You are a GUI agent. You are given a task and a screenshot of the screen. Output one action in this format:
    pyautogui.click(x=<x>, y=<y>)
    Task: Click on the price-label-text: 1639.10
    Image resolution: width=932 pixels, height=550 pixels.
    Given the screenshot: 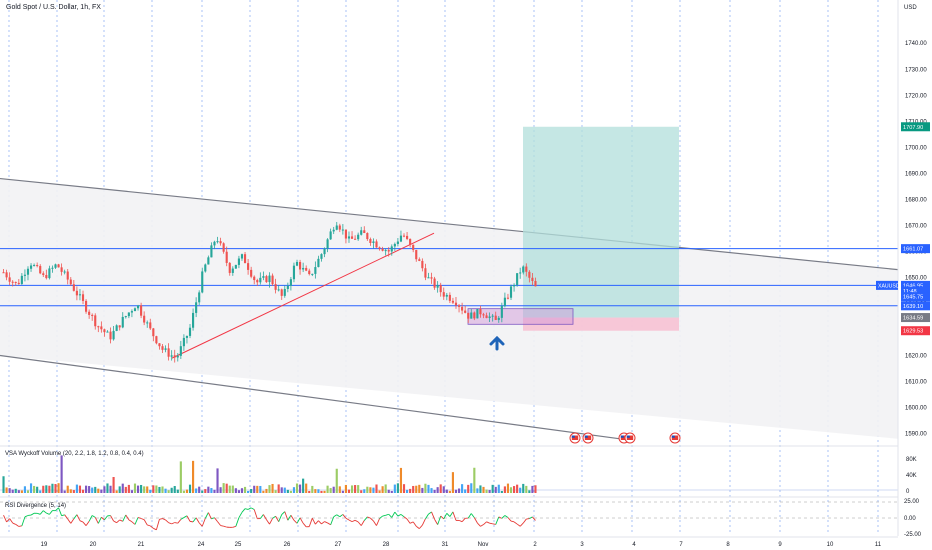 What is the action you would take?
    pyautogui.click(x=913, y=307)
    